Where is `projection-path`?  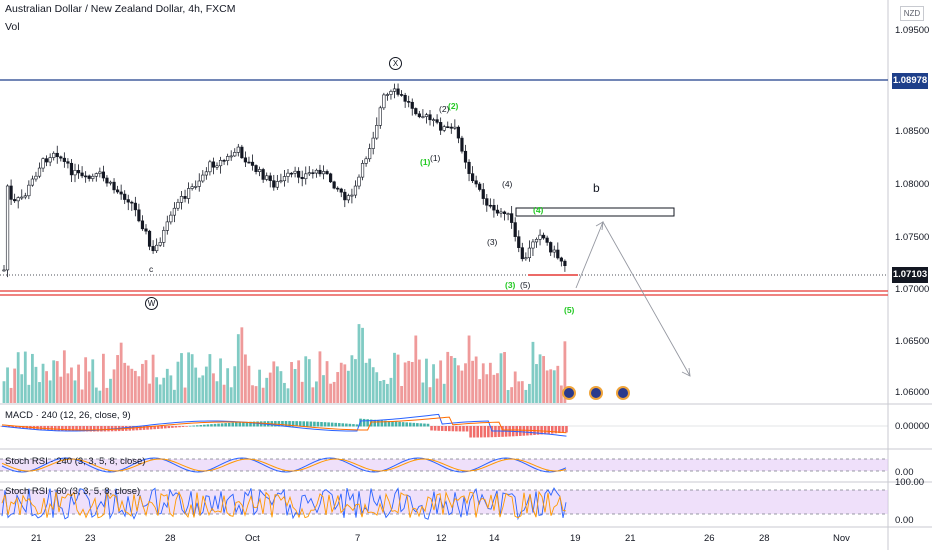
projection-path is located at coordinates (633, 298).